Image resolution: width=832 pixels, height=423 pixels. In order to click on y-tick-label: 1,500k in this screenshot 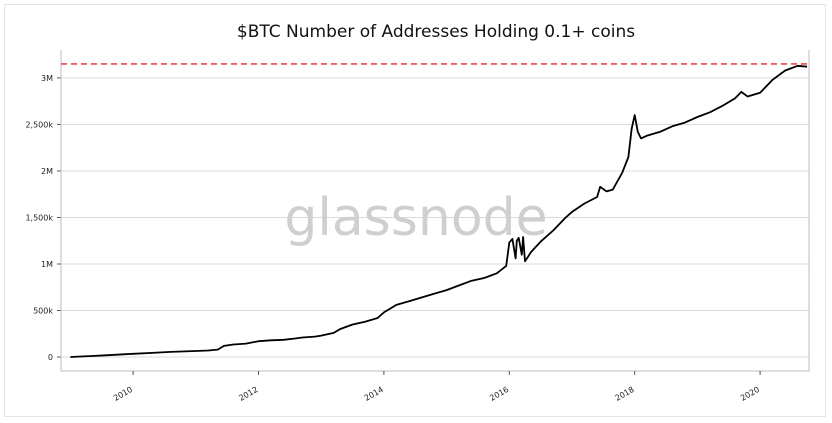, I will do `click(39, 217)`.